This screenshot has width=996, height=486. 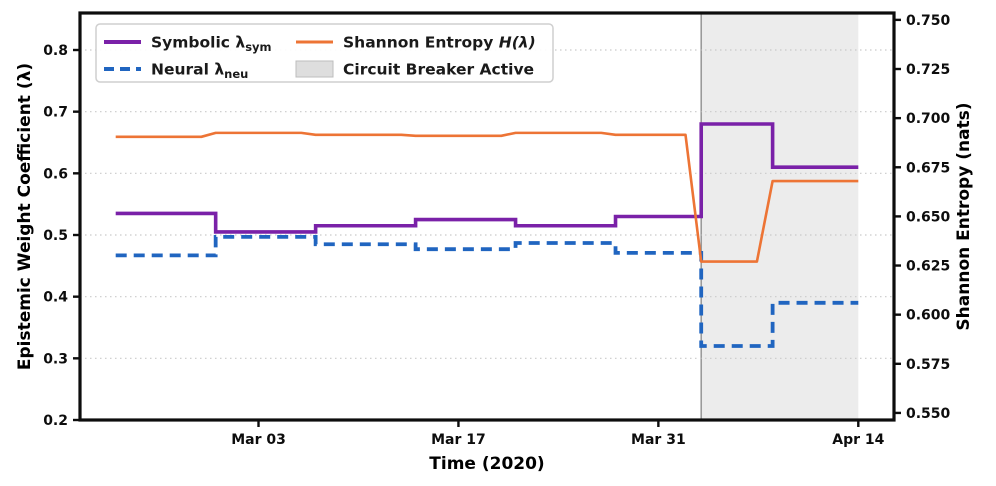 What do you see at coordinates (55, 174) in the screenshot?
I see `y-left-tick-label: 0.6` at bounding box center [55, 174].